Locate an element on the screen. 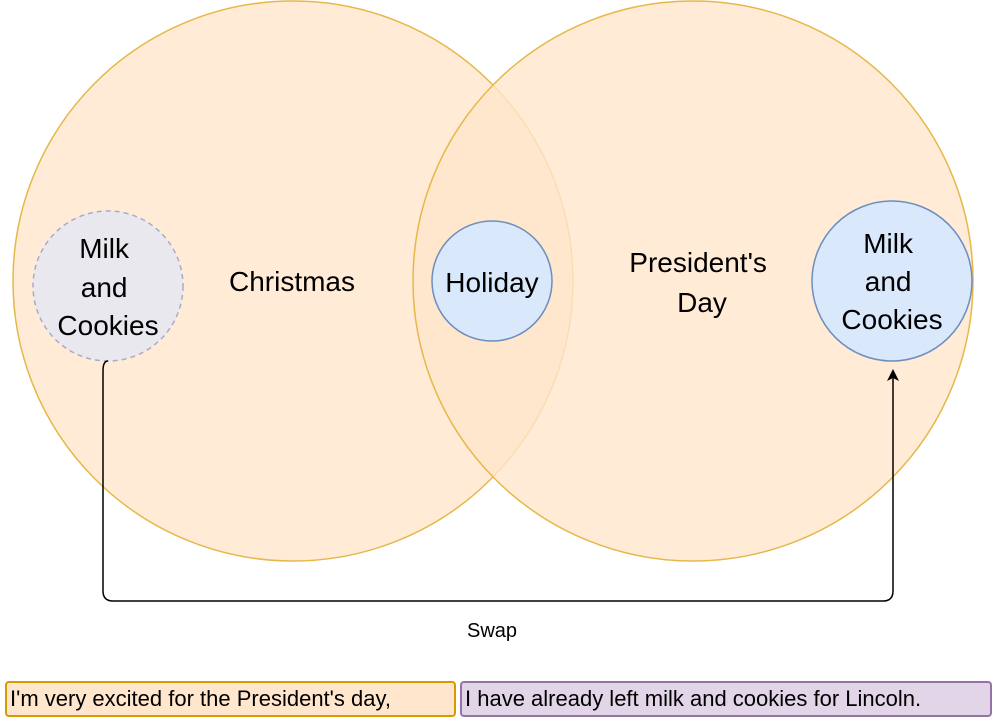 The width and height of the screenshot is (1002, 722). christmas-label: Christmas is located at coordinates (292, 281).